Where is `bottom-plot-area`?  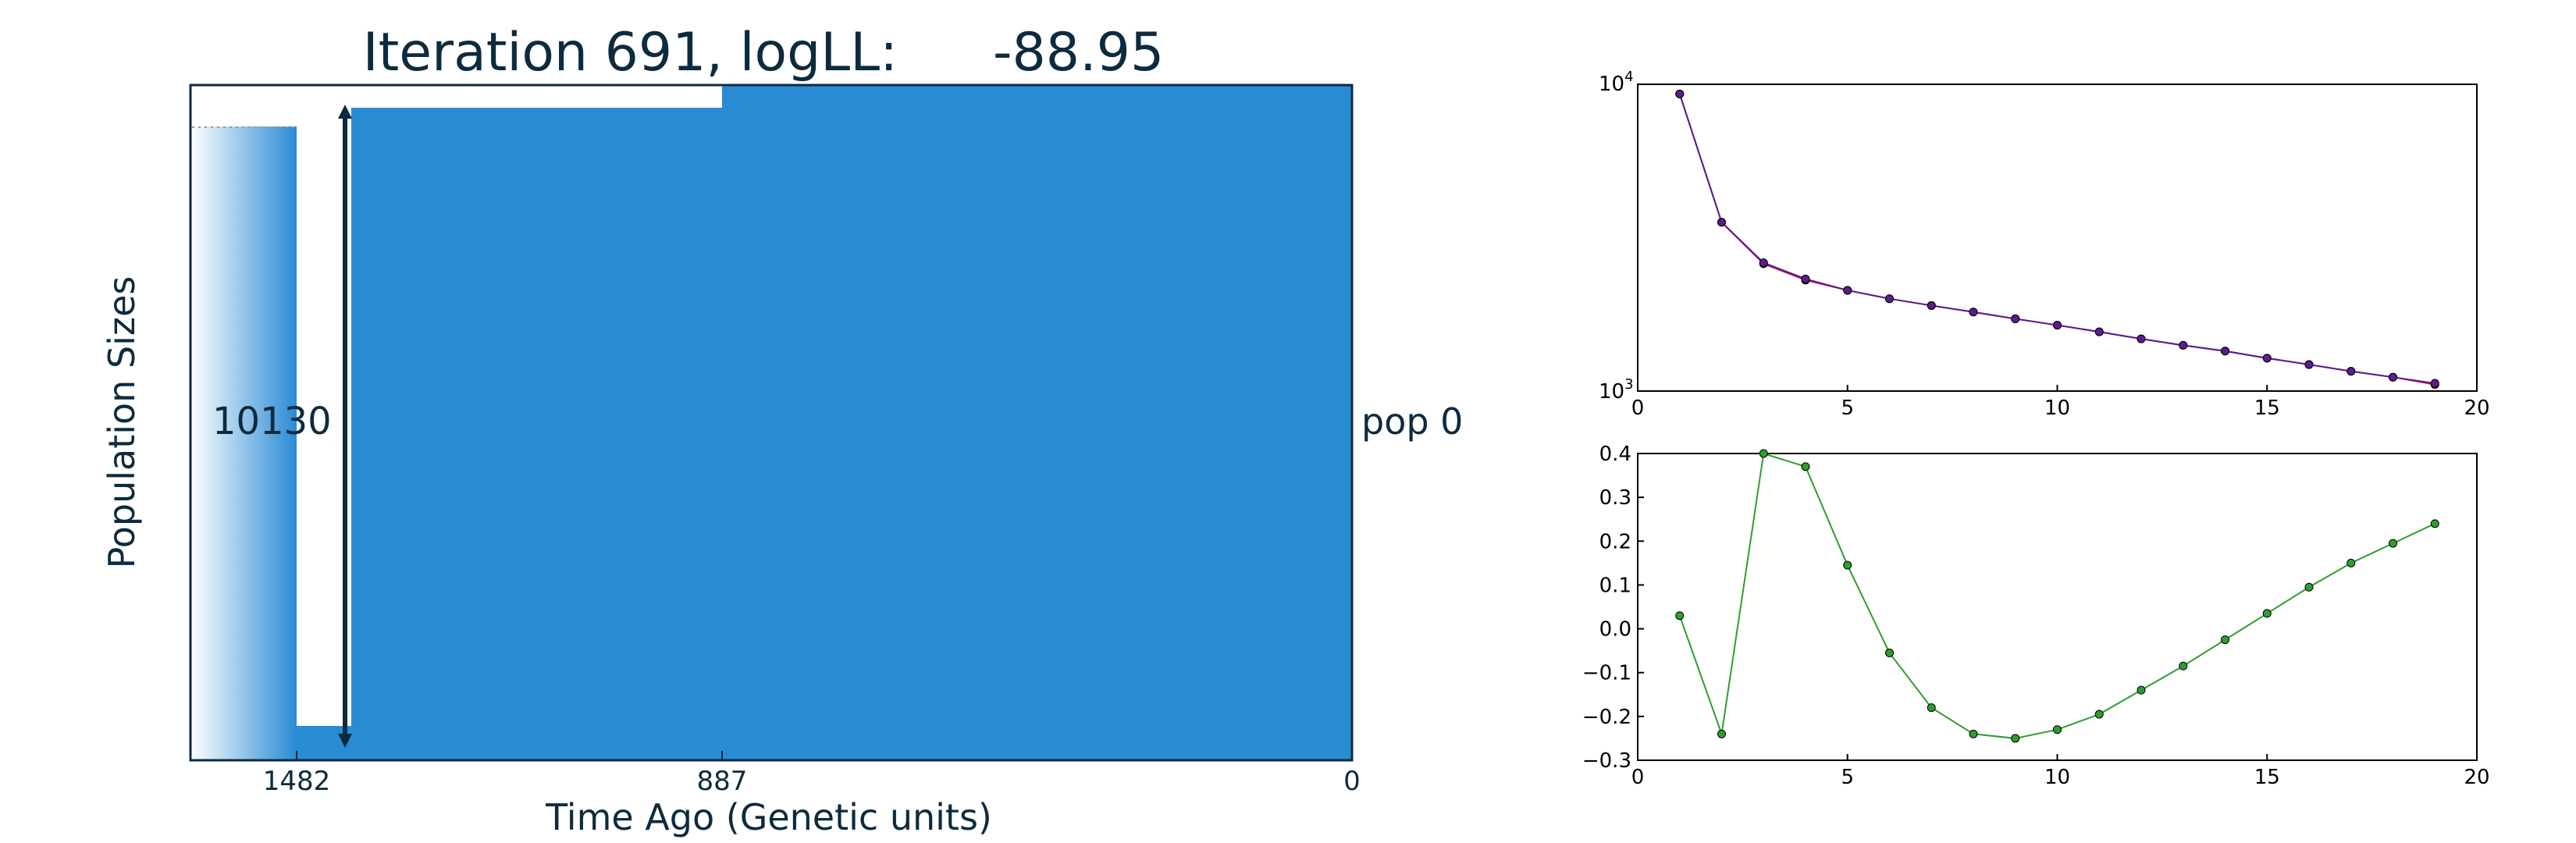 bottom-plot-area is located at coordinates (2057, 596).